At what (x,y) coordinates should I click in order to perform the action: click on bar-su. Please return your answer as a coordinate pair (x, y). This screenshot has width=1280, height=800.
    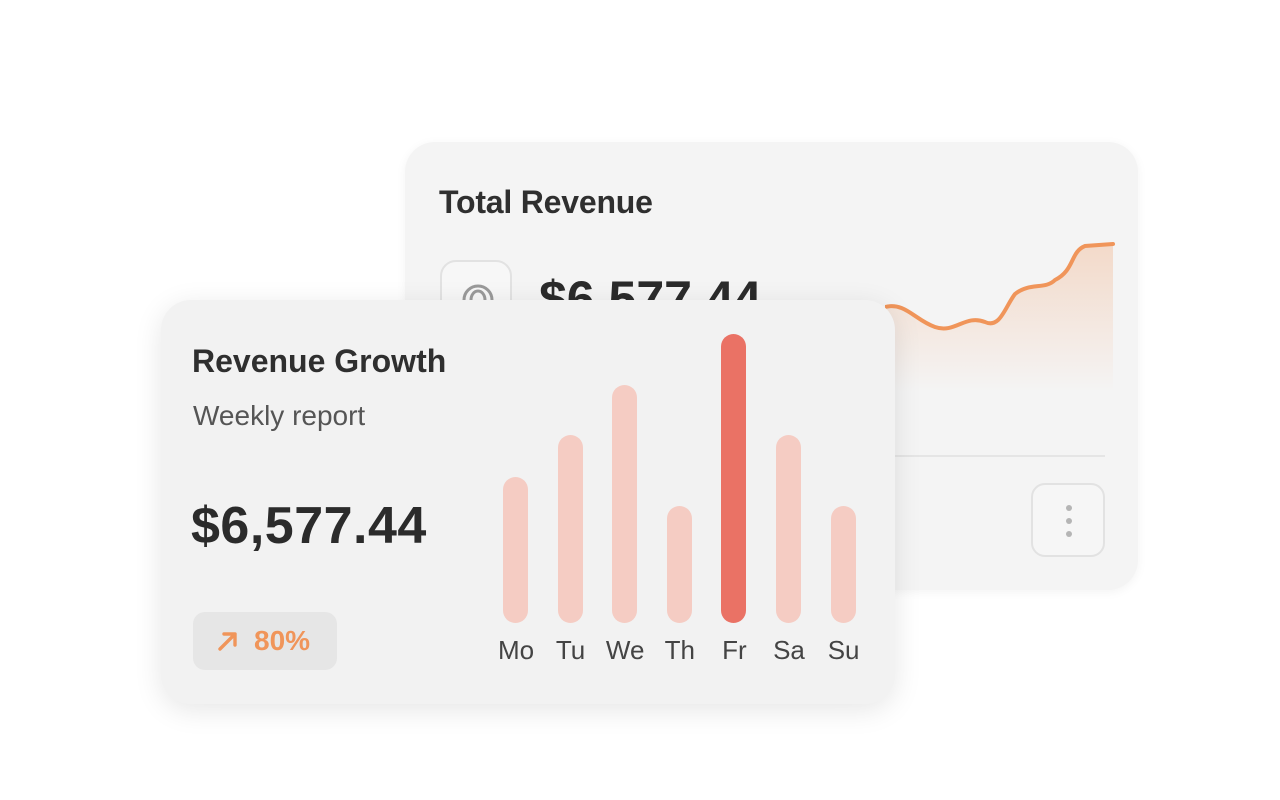
    Looking at the image, I should click on (843, 564).